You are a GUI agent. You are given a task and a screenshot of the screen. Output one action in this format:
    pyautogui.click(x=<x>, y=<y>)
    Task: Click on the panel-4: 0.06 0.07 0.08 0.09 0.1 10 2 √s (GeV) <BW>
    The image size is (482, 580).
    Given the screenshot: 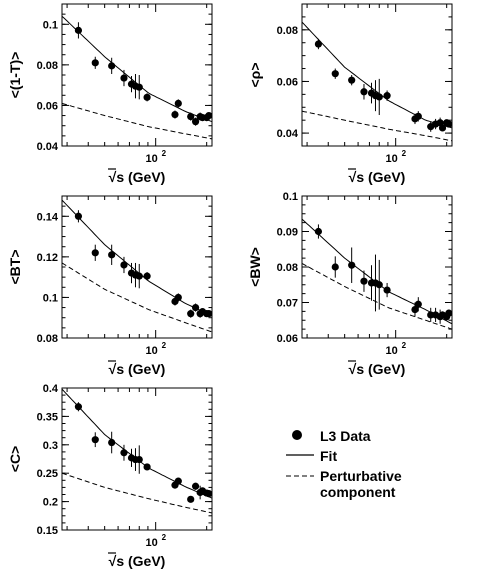 What is the action you would take?
    pyautogui.click(x=350, y=284)
    